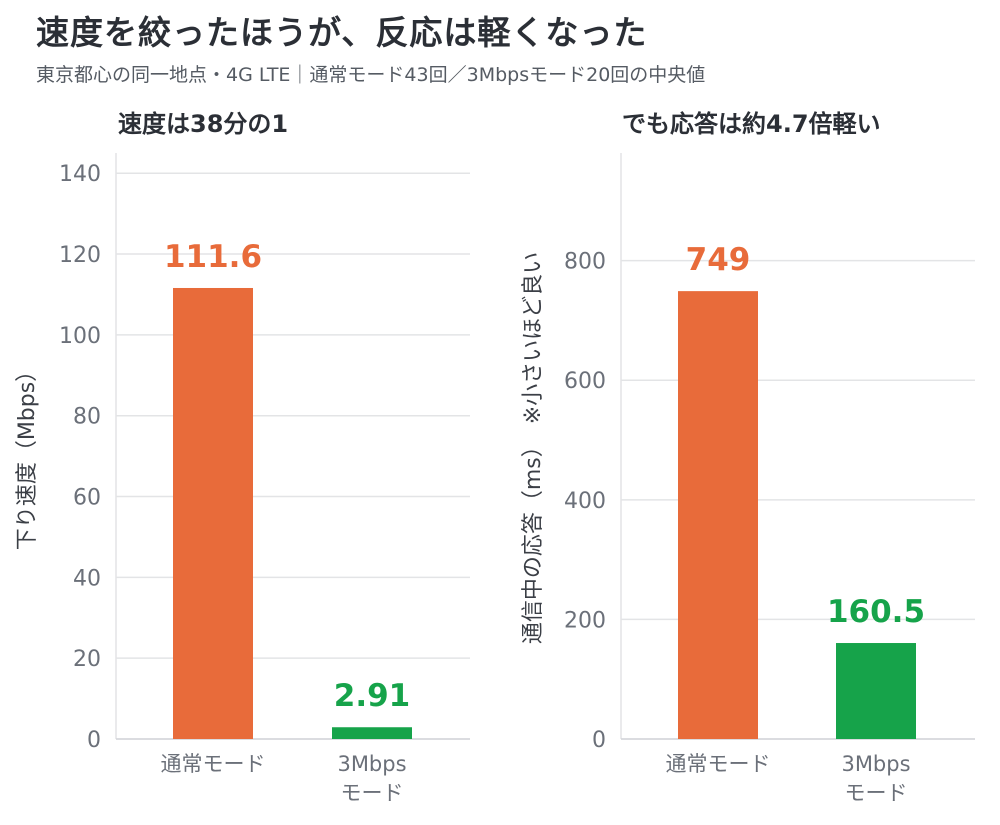 Image resolution: width=1000 pixels, height=825 pixels. I want to click on speed-y-tick-label: 60, so click(87, 498).